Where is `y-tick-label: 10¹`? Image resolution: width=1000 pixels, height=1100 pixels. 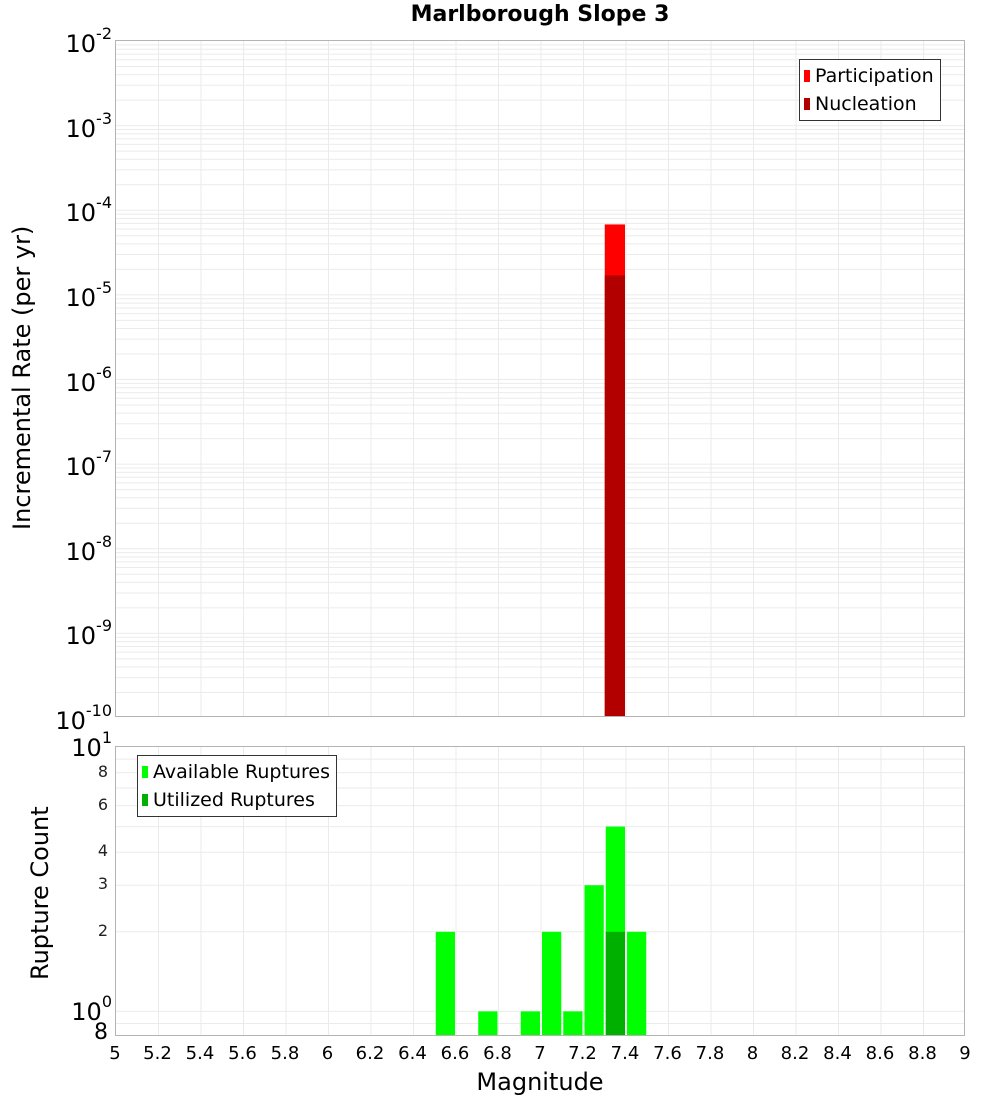
y-tick-label: 10¹ is located at coordinates (91, 745).